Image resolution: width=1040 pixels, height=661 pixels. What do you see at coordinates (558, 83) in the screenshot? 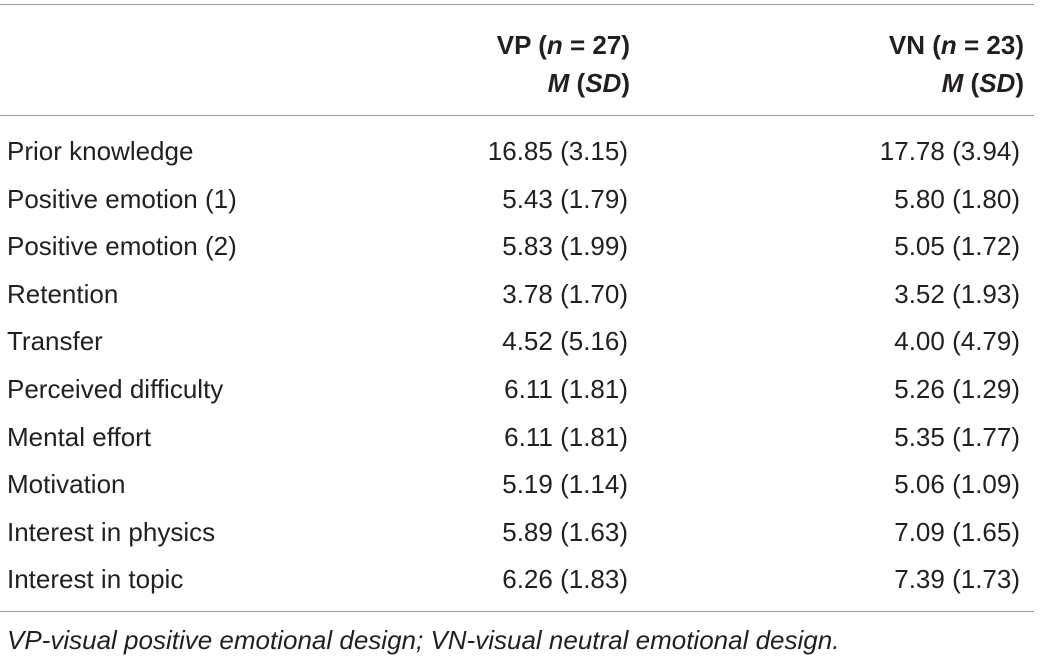
I see `header-vp-stat-m: M` at bounding box center [558, 83].